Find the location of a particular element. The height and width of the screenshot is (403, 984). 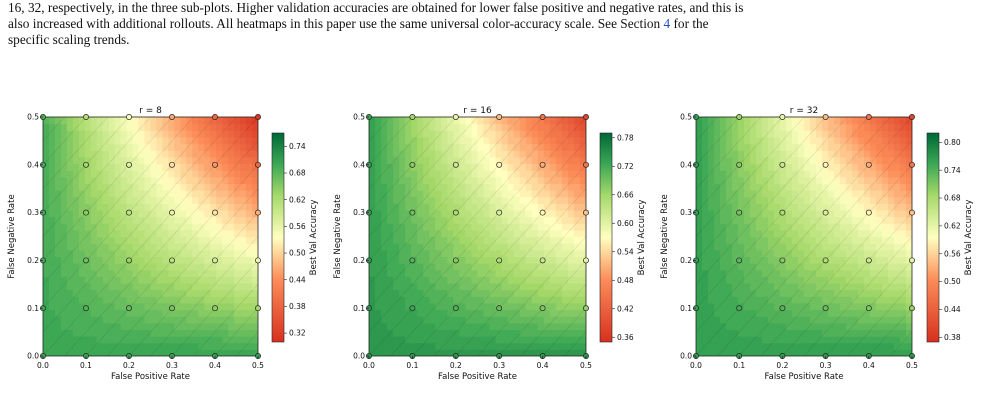

contour-line is located at coordinates (729, 153).